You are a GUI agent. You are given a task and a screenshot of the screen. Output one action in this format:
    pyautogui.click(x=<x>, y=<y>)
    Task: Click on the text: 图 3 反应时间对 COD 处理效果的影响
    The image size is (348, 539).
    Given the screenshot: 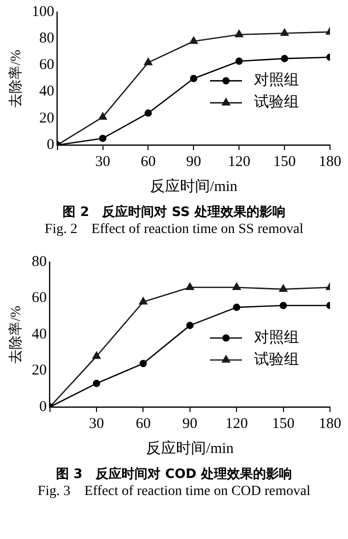 What is the action you would take?
    pyautogui.click(x=173, y=474)
    